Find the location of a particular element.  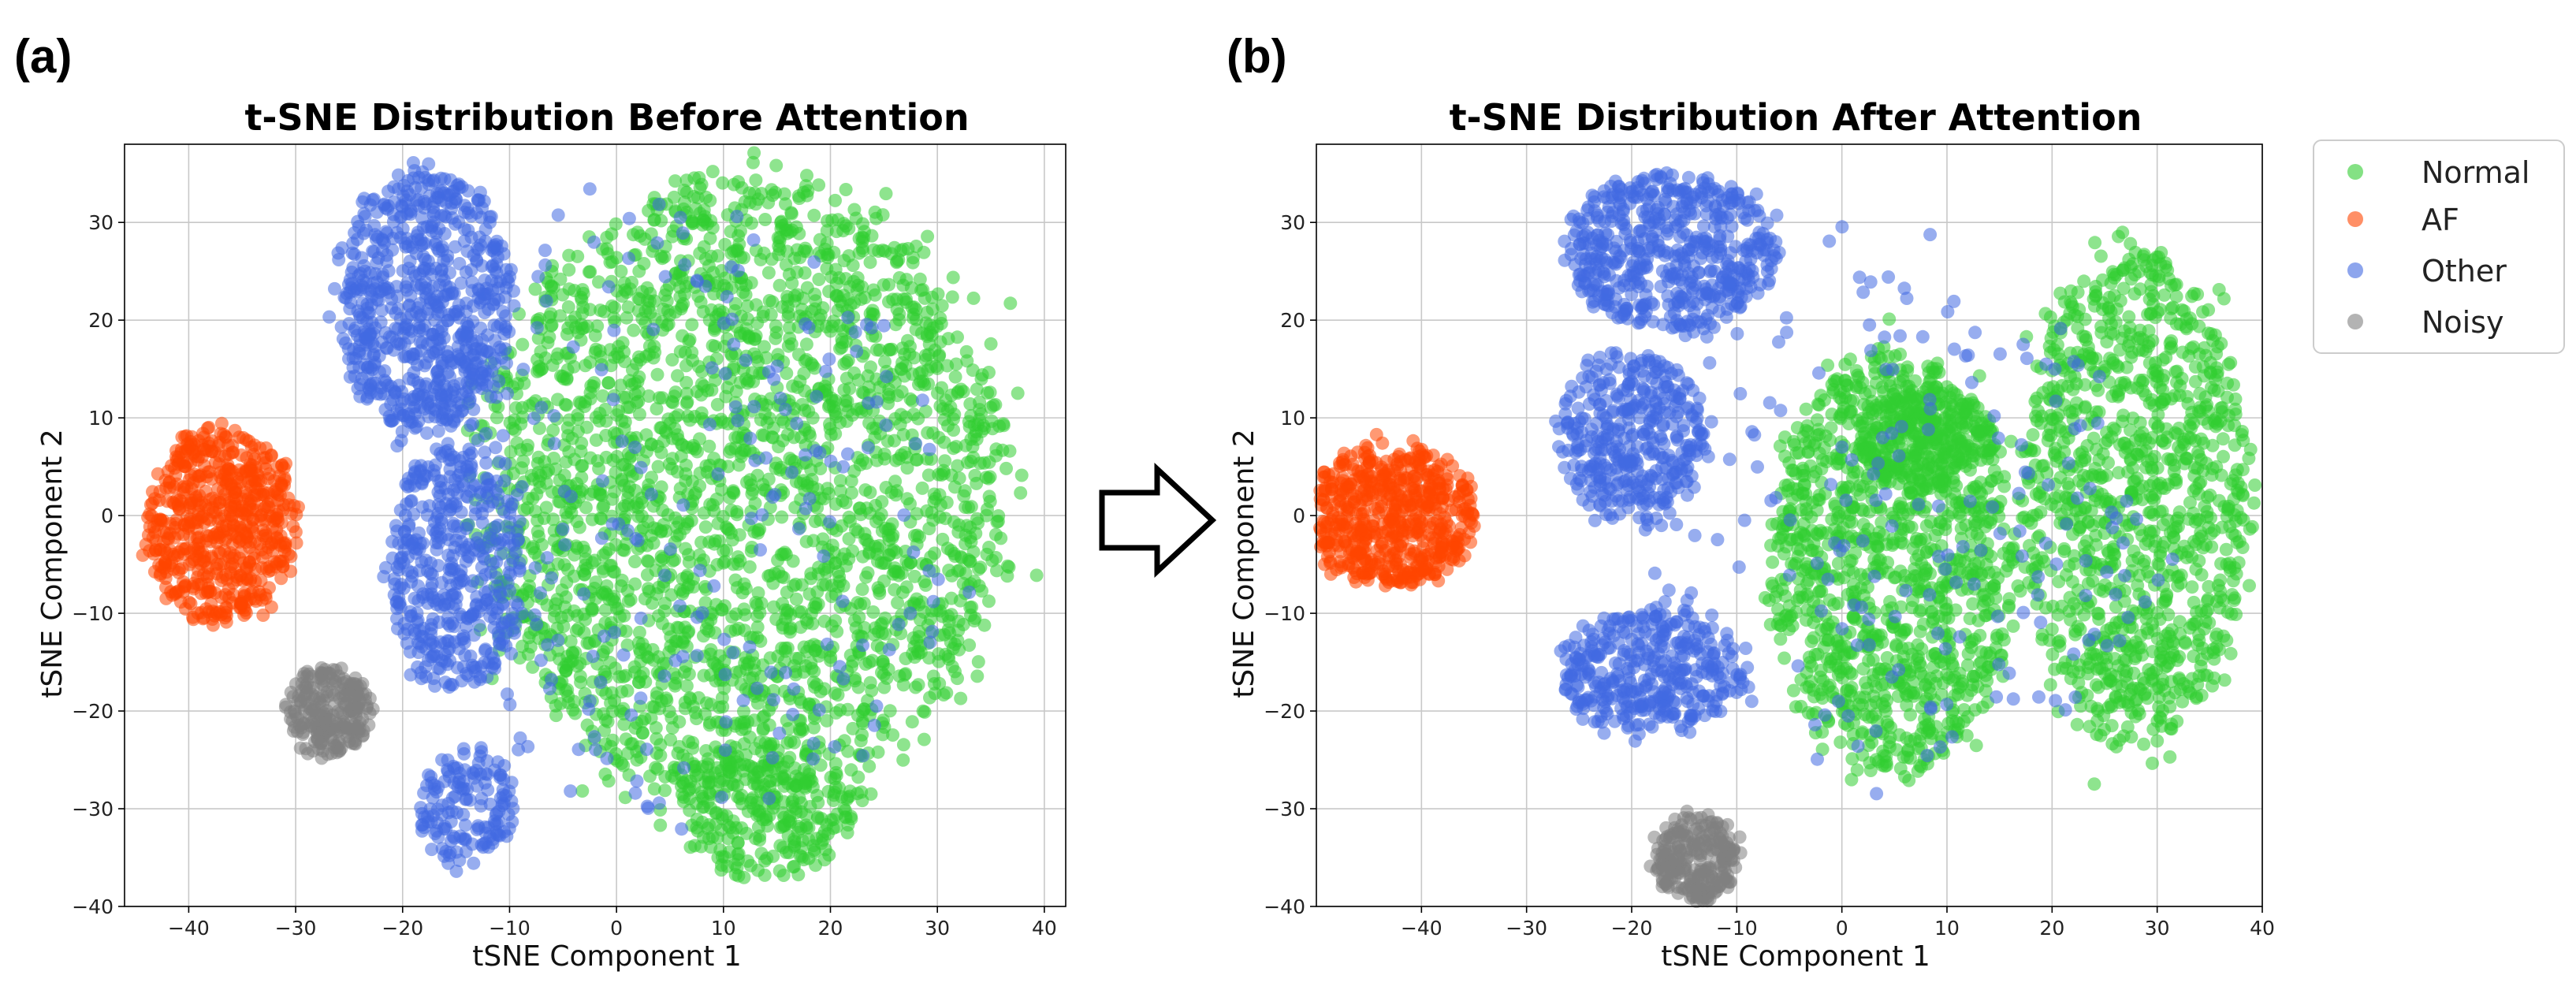

scatter-point-af is located at coordinates (189, 602).